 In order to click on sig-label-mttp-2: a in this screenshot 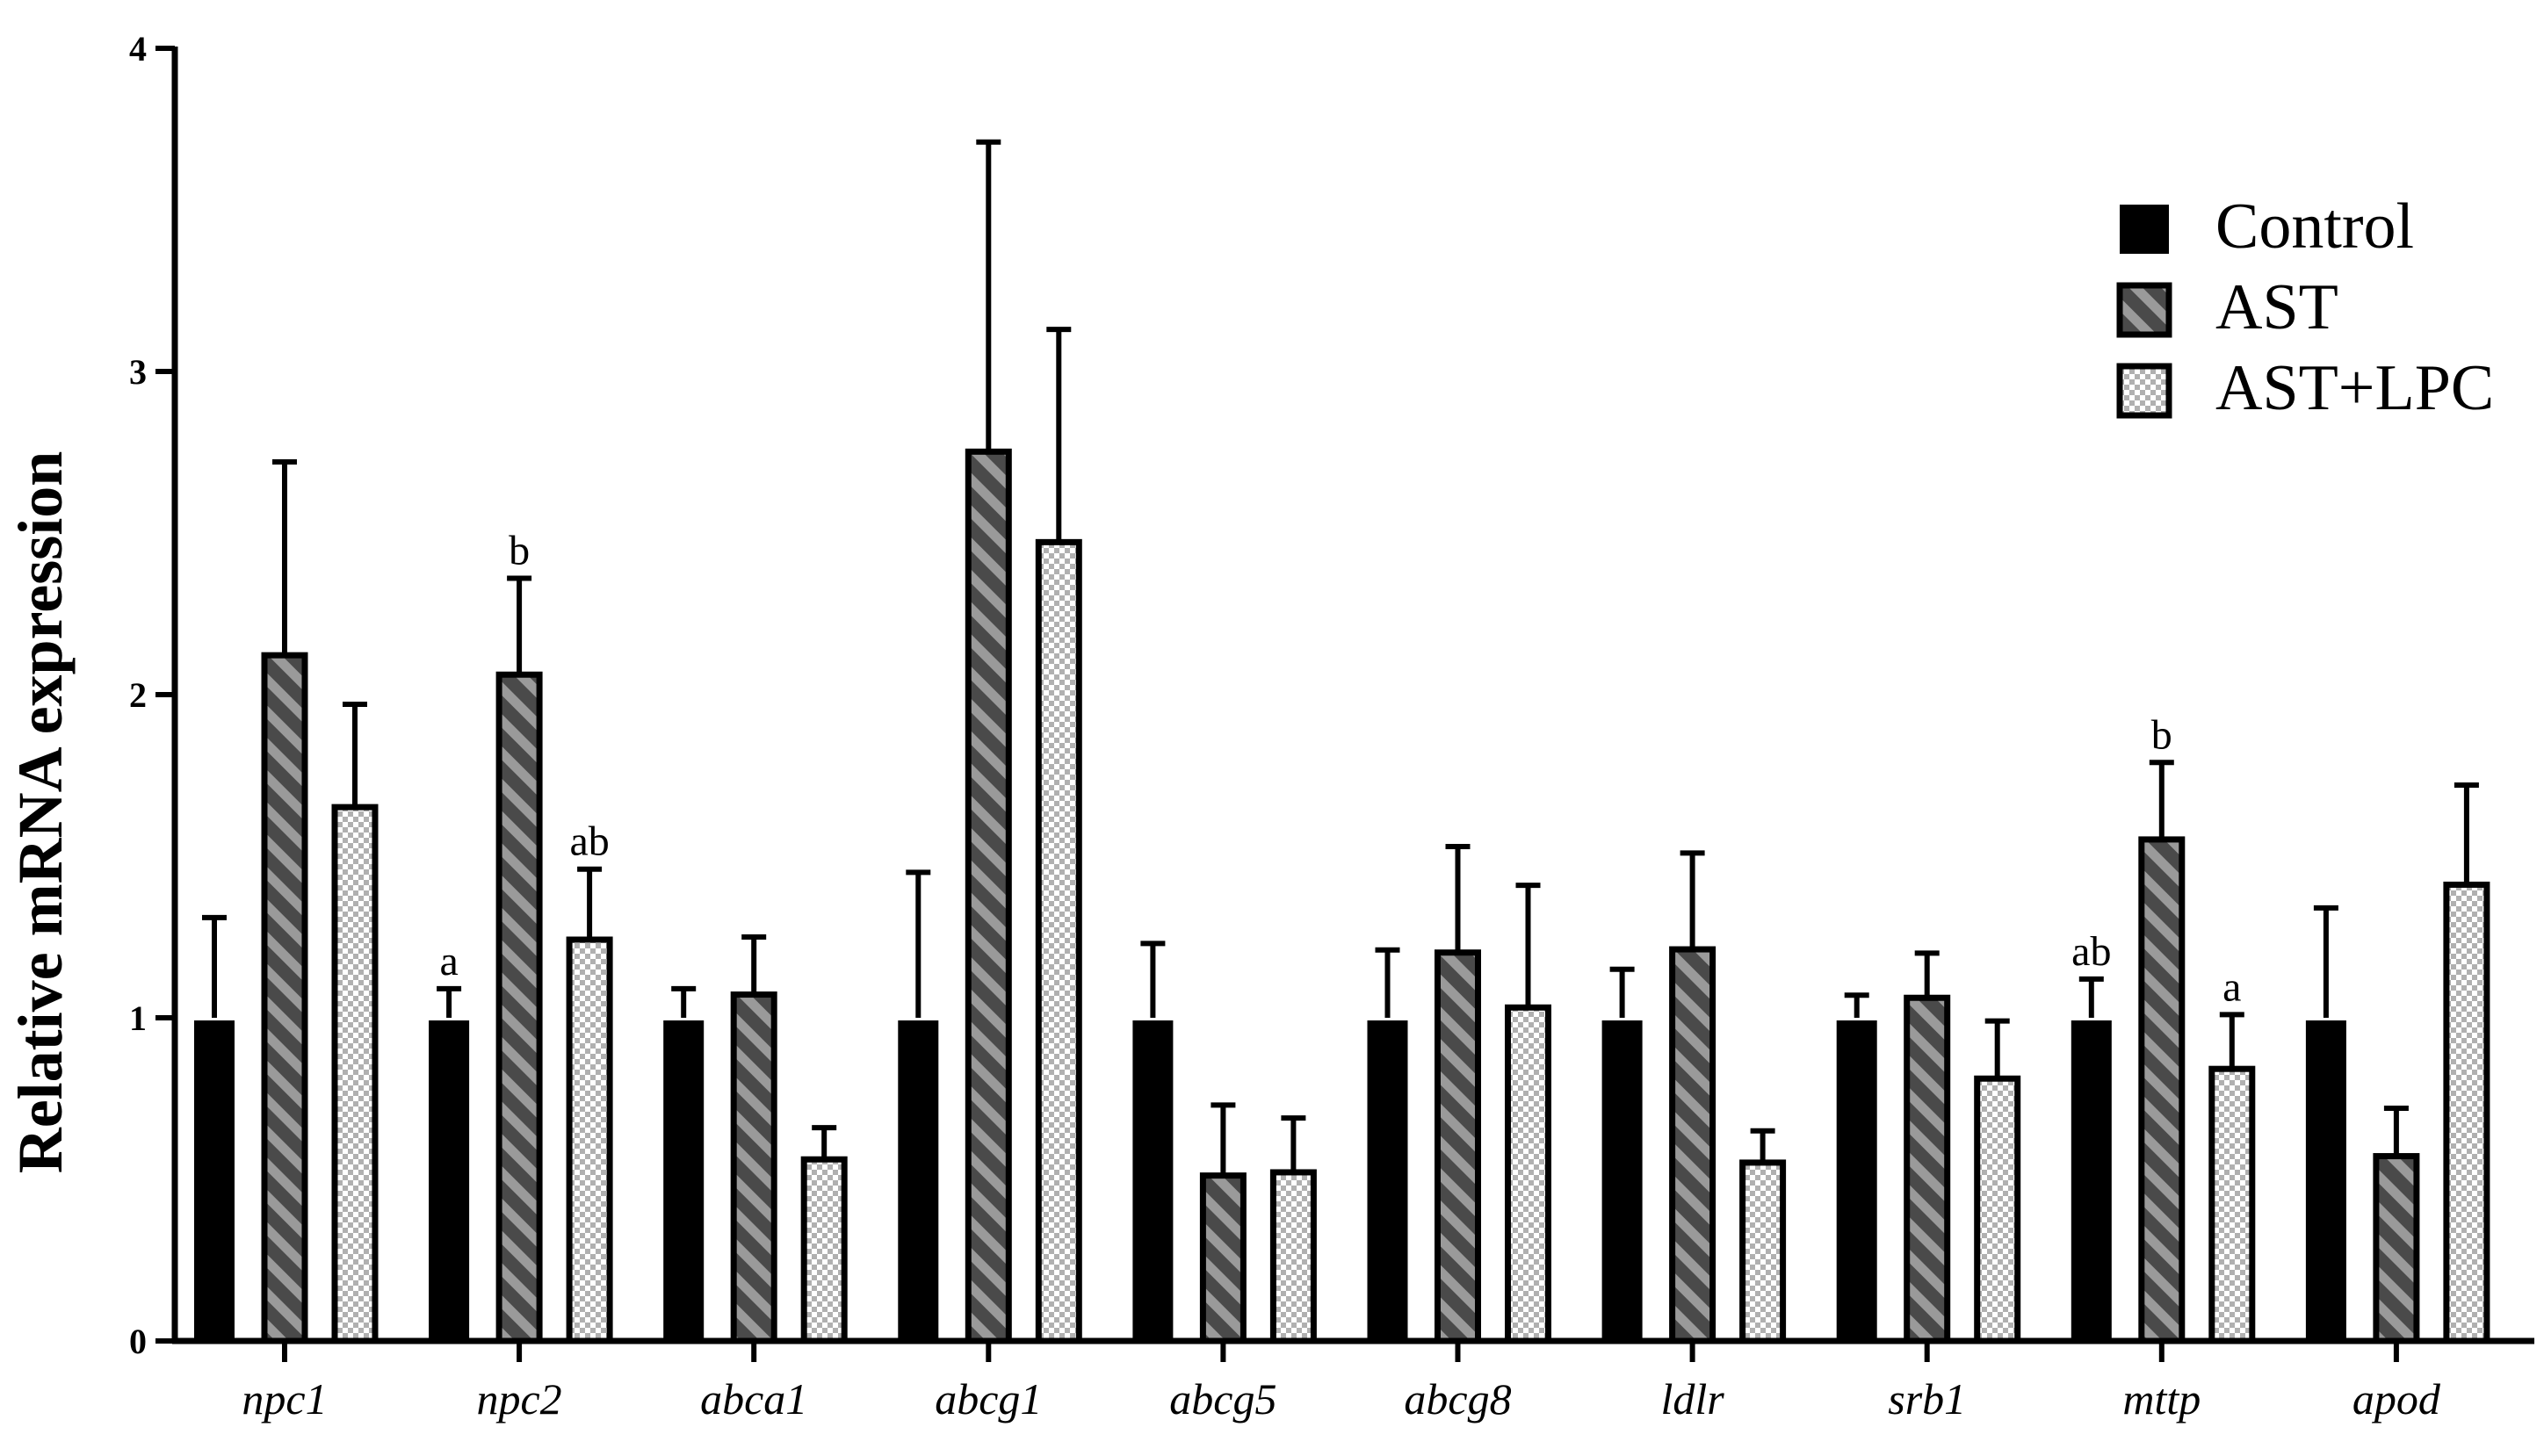, I will do `click(2231, 986)`.